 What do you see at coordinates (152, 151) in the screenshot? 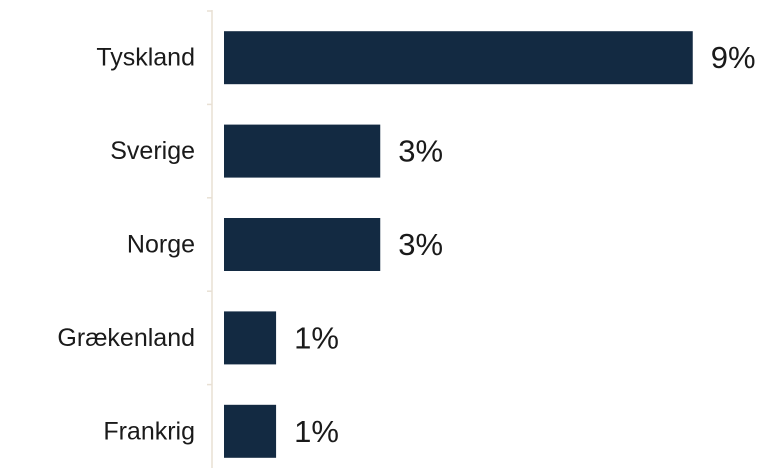
I see `category-label: Sverige` at bounding box center [152, 151].